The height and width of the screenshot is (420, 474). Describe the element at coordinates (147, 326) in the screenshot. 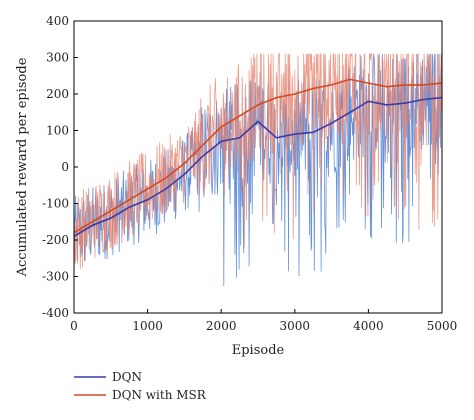

I see `x-tick-label: 1000` at that location.